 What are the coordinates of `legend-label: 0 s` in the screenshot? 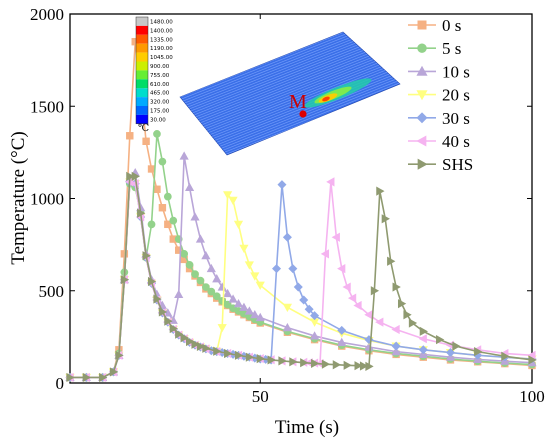 It's located at (451, 25).